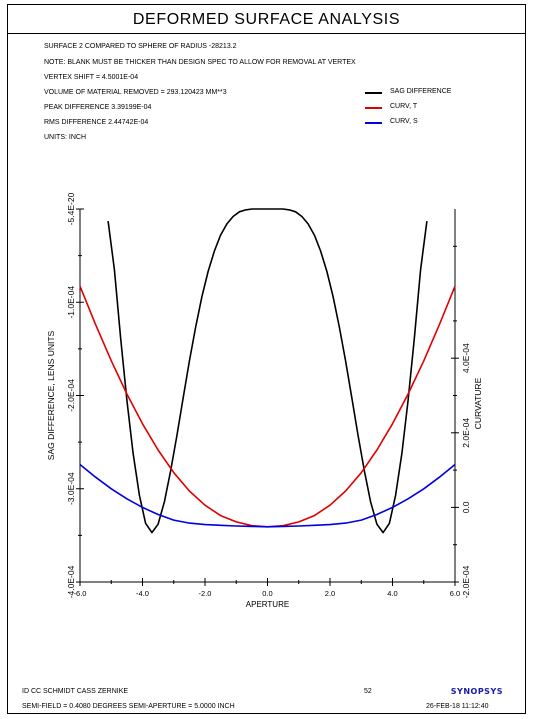  What do you see at coordinates (466, 433) in the screenshot?
I see `y-right-tick-label: 2.0E-04` at bounding box center [466, 433].